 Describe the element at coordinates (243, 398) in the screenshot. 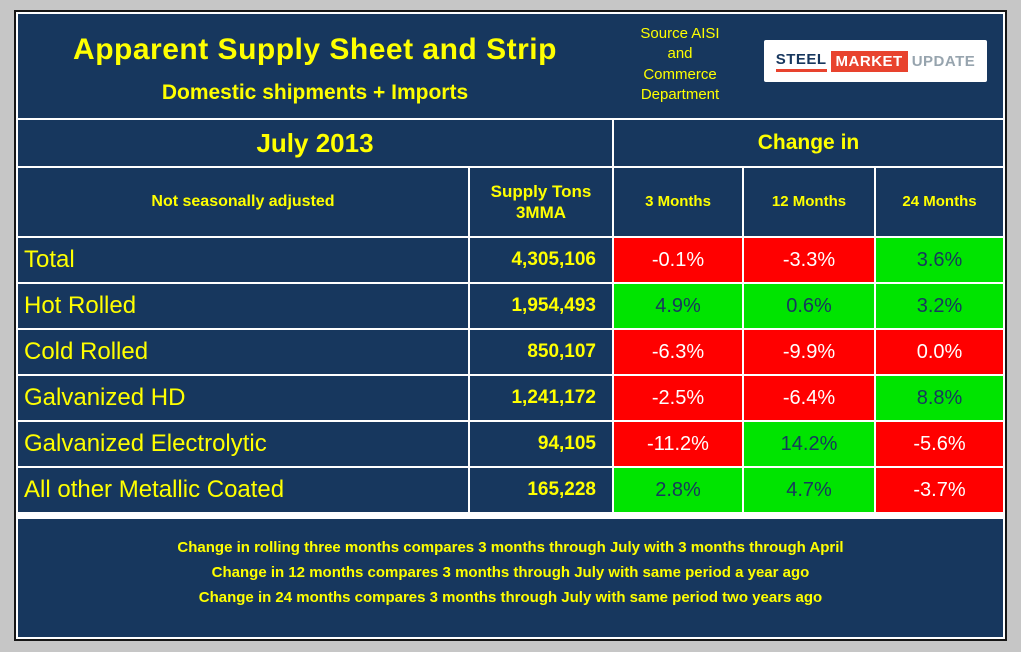

I see `row-label: Galvanized HD` at that location.